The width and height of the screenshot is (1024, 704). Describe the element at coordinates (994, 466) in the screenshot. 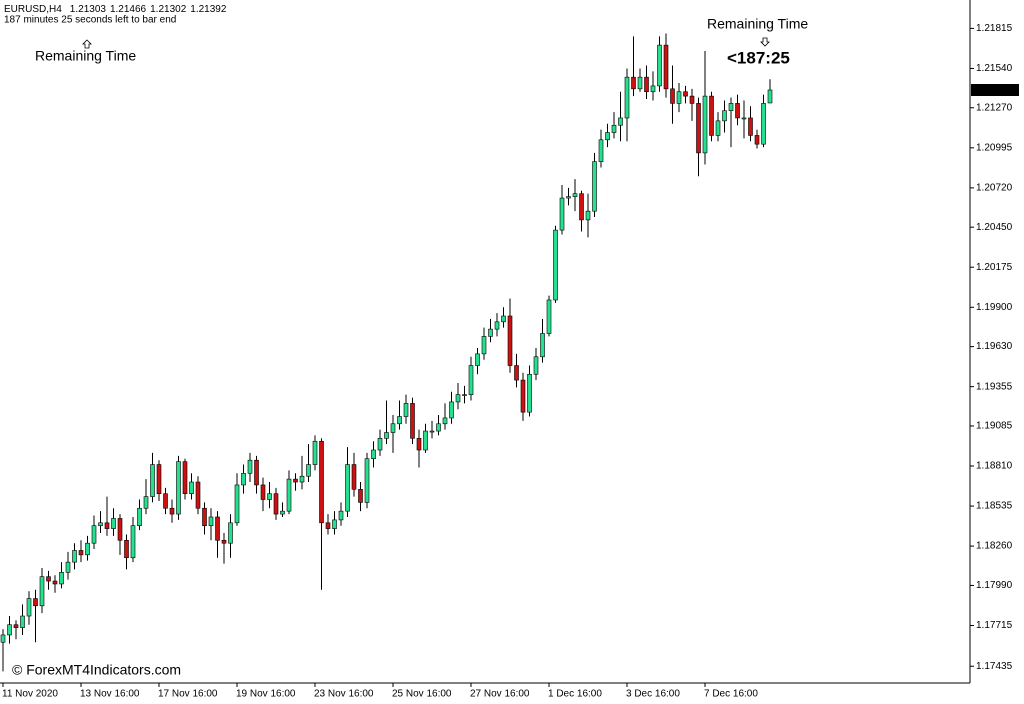

I see `y-tick-label: 1.18810` at that location.